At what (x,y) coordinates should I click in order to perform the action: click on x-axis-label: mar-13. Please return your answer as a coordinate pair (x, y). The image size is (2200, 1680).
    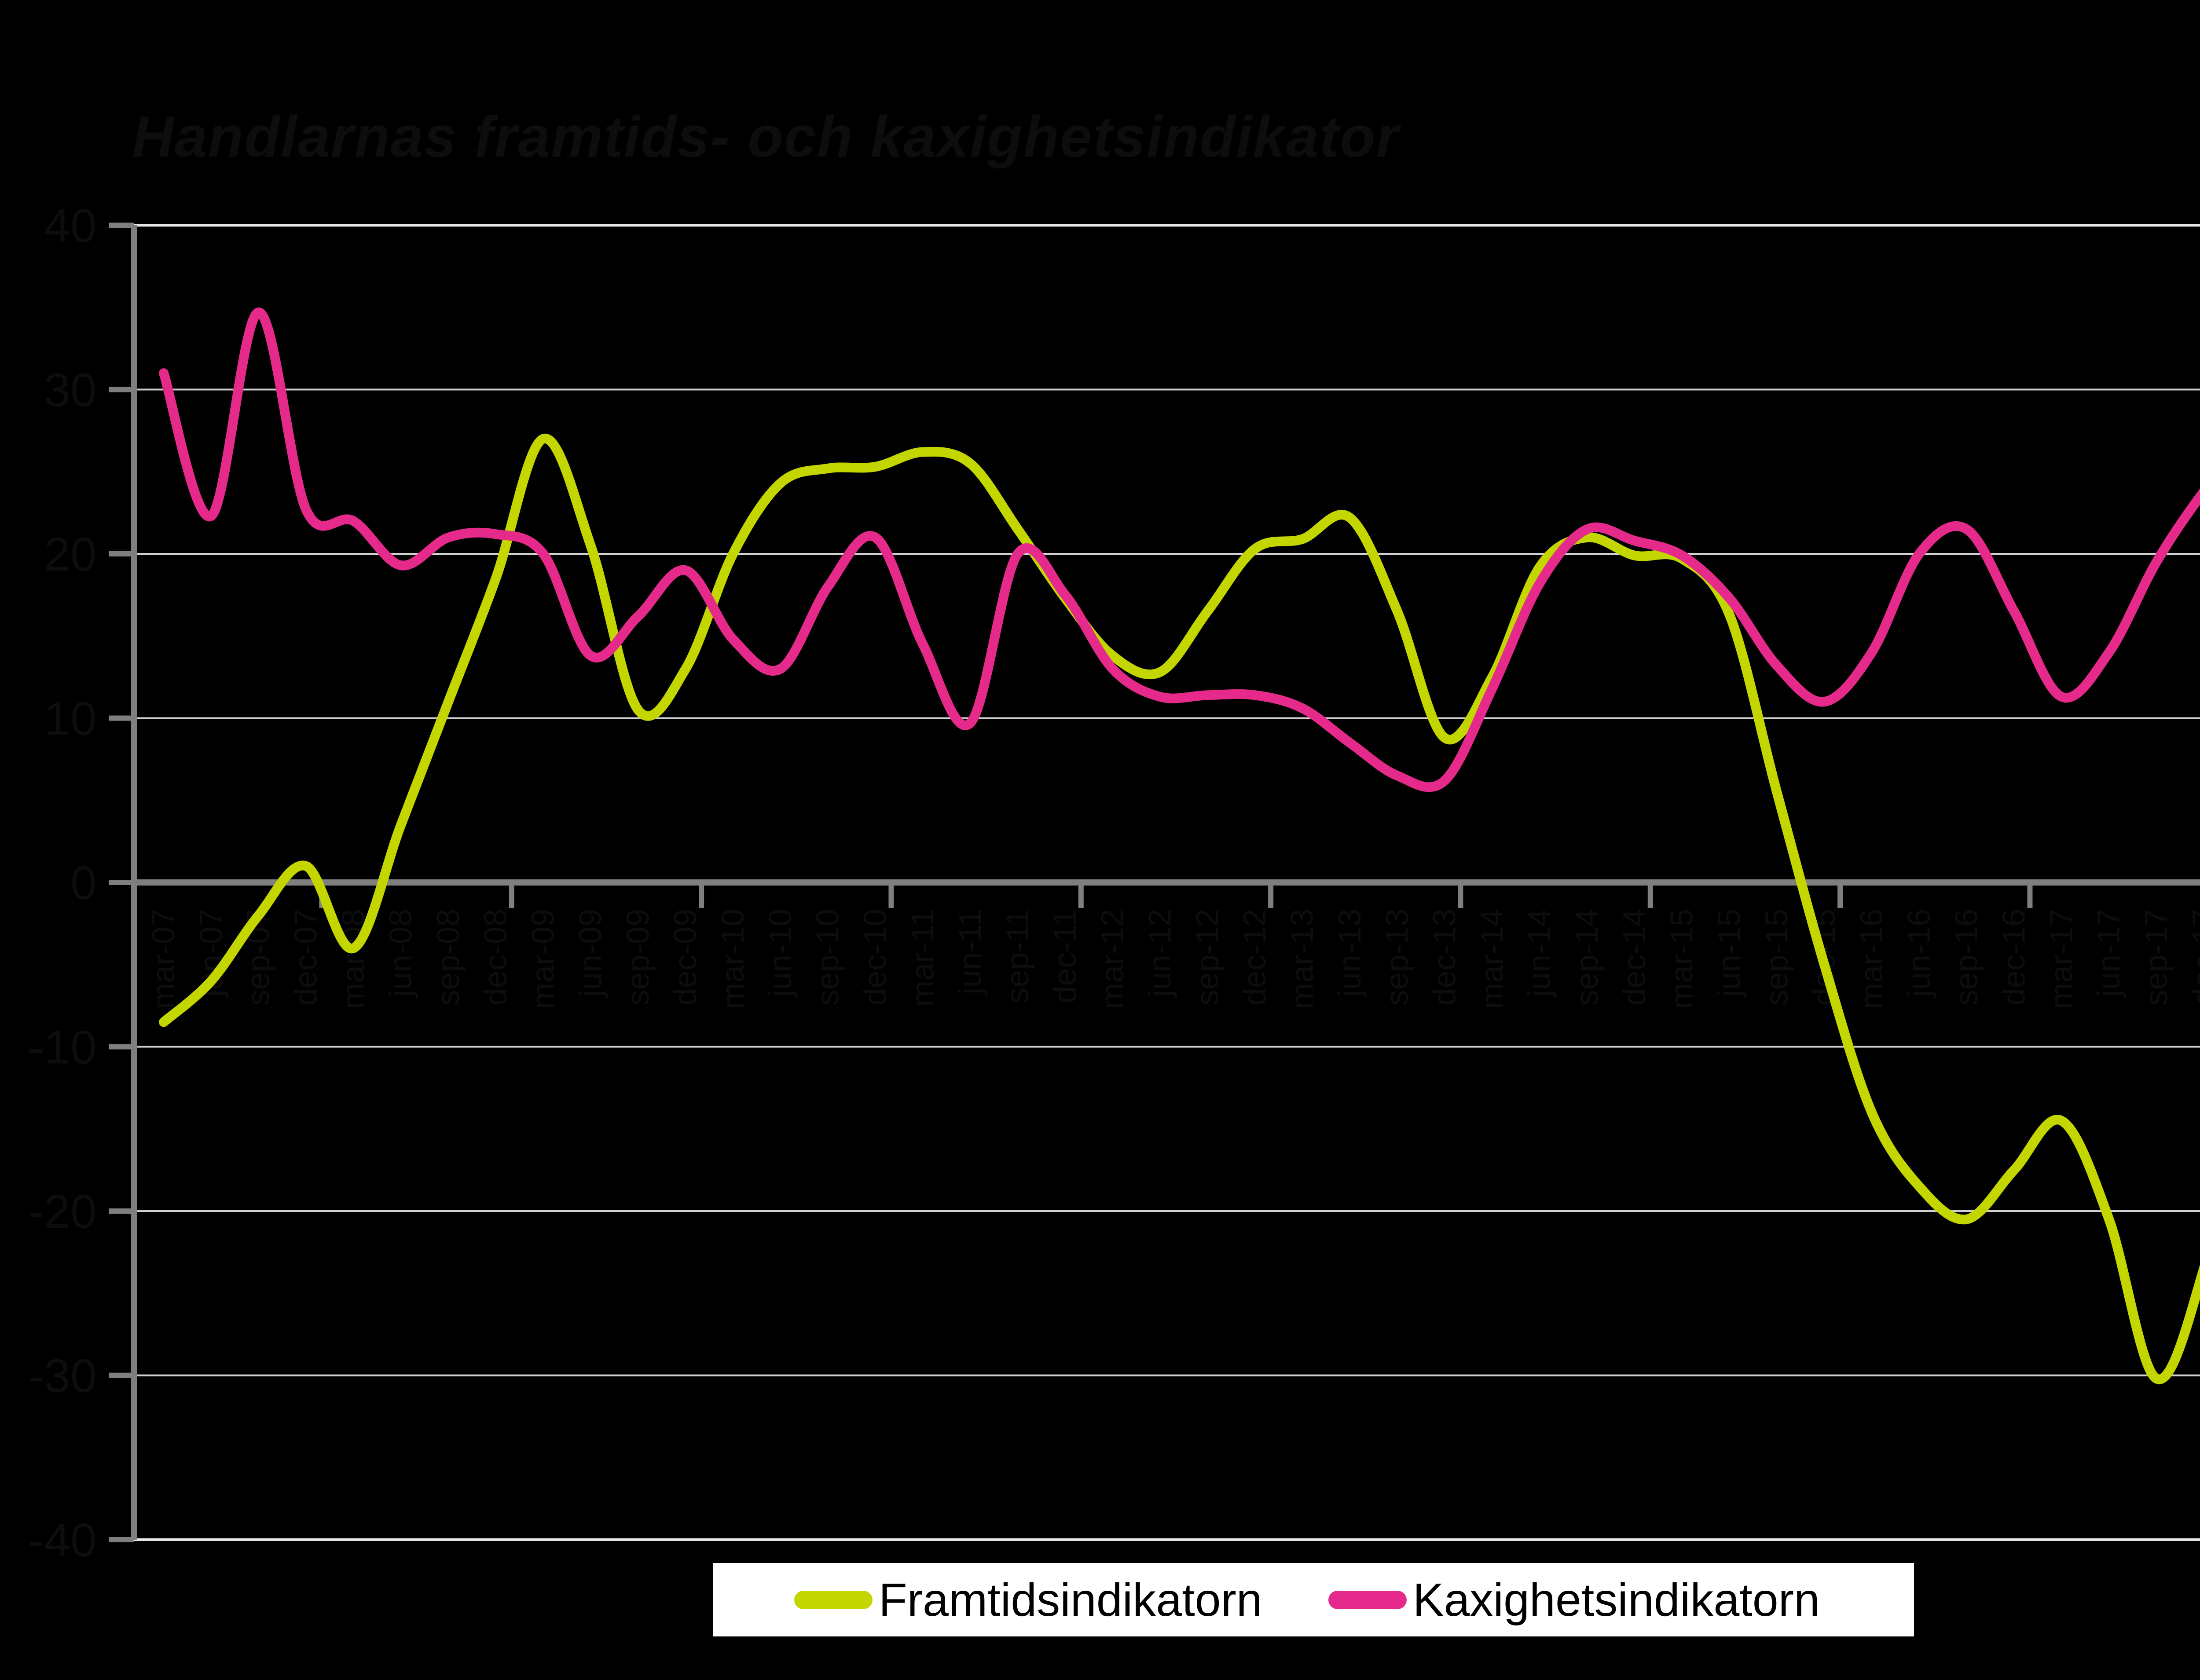
    Looking at the image, I should click on (1303, 959).